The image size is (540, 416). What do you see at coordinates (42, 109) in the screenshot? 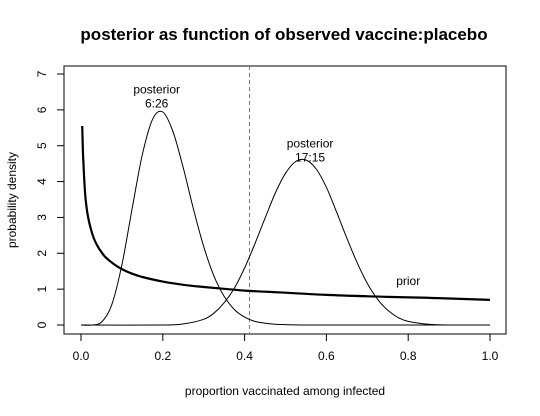
I see `y-tick-label: 6` at bounding box center [42, 109].